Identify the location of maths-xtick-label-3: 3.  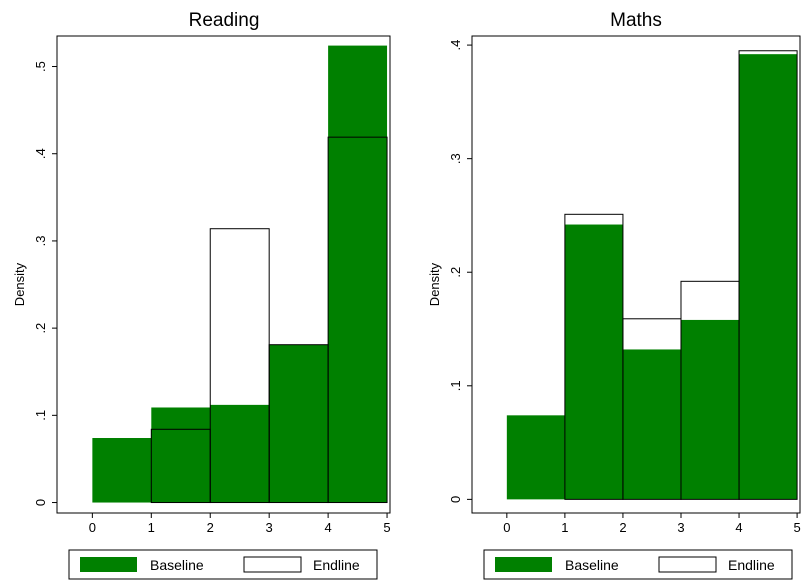
(680, 527).